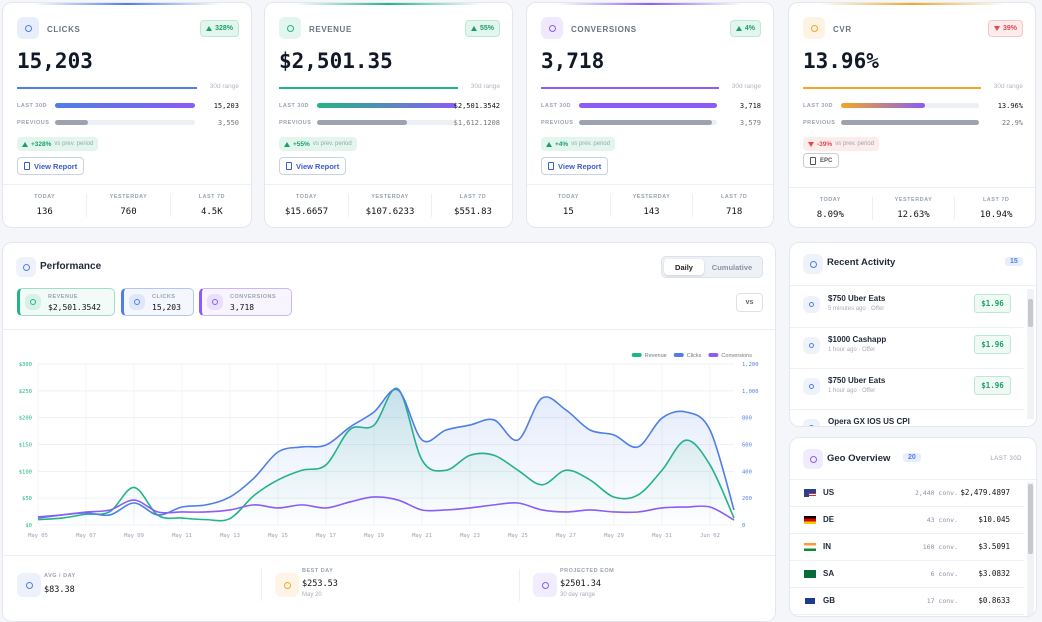 The width and height of the screenshot is (1042, 622). I want to click on metric-chip: CONVERSIONS 3,718, so click(245, 302).